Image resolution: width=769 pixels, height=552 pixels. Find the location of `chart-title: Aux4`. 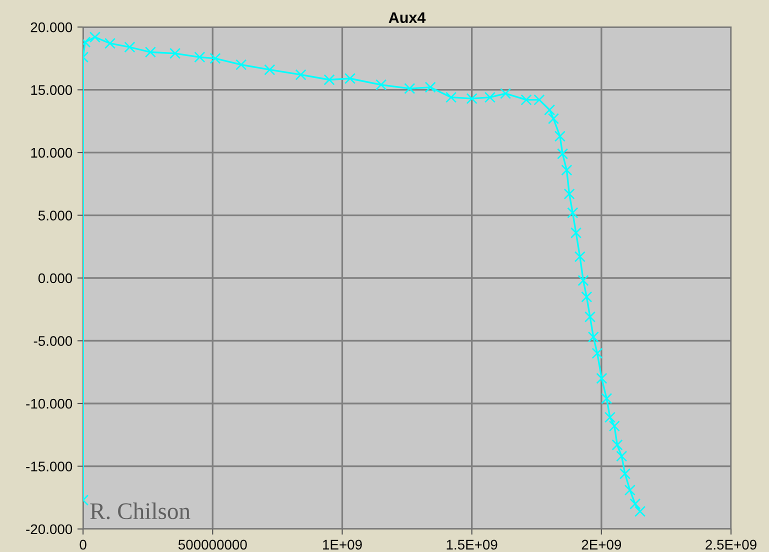

chart-title: Aux4 is located at coordinates (407, 18).